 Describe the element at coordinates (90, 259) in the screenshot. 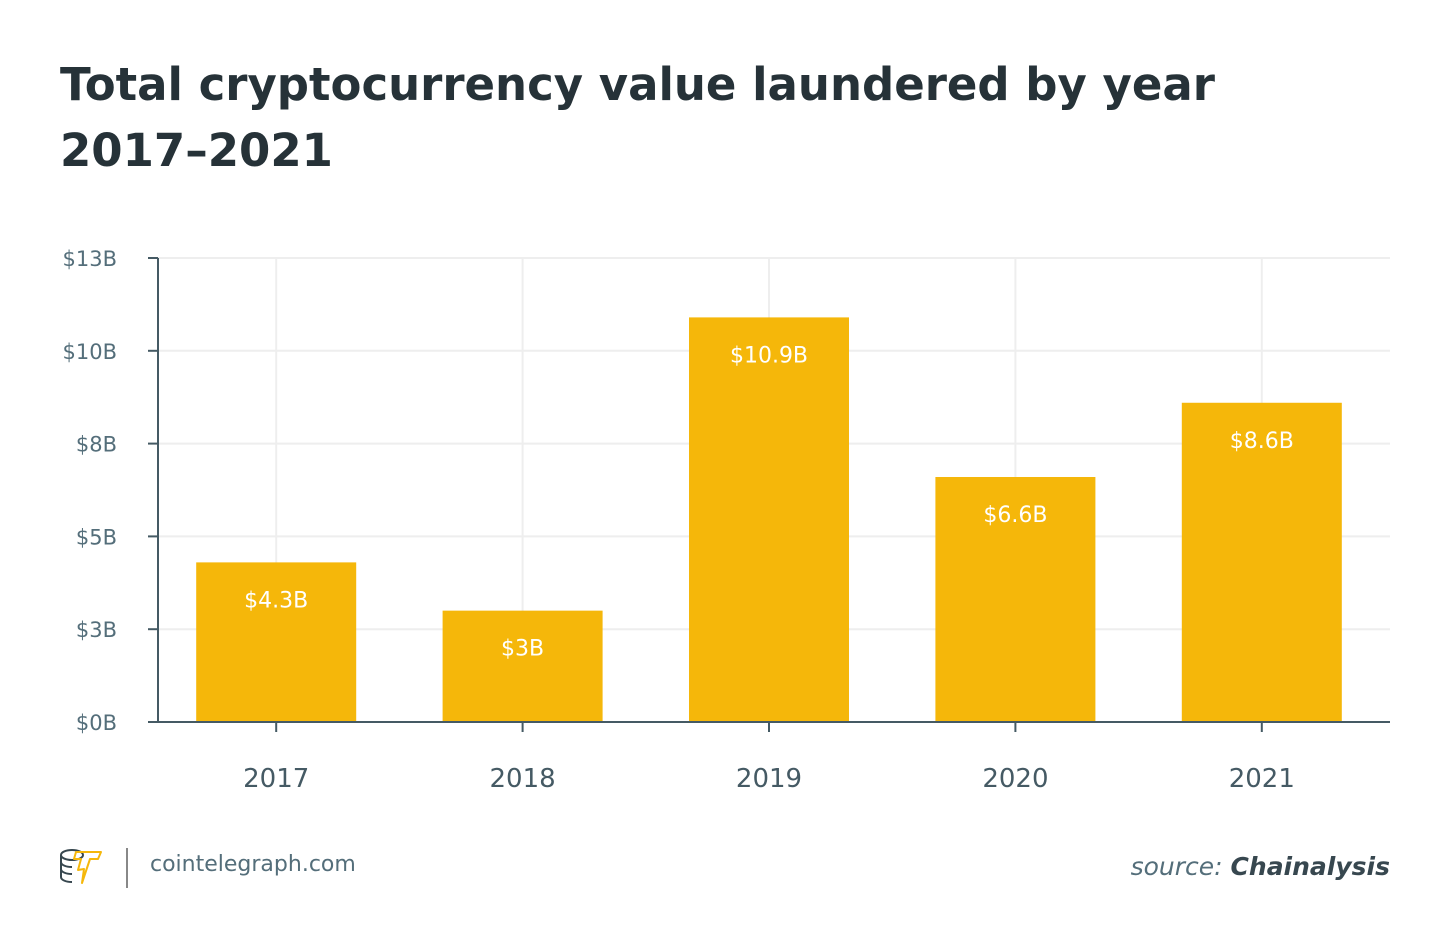

I see `y-tick-label: $13B` at that location.